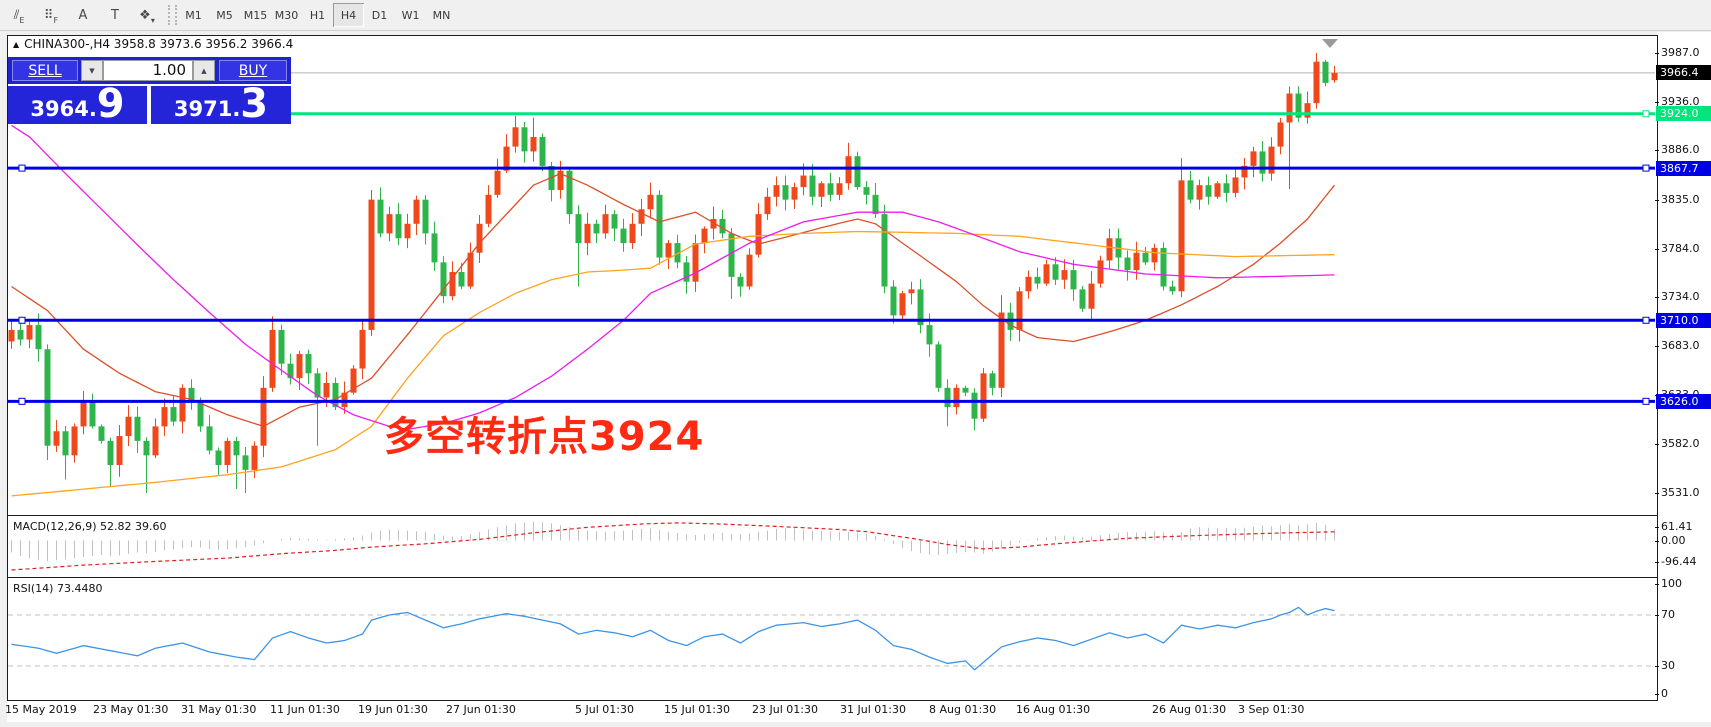  I want to click on timeframe-button-w1: W1, so click(410, 15).